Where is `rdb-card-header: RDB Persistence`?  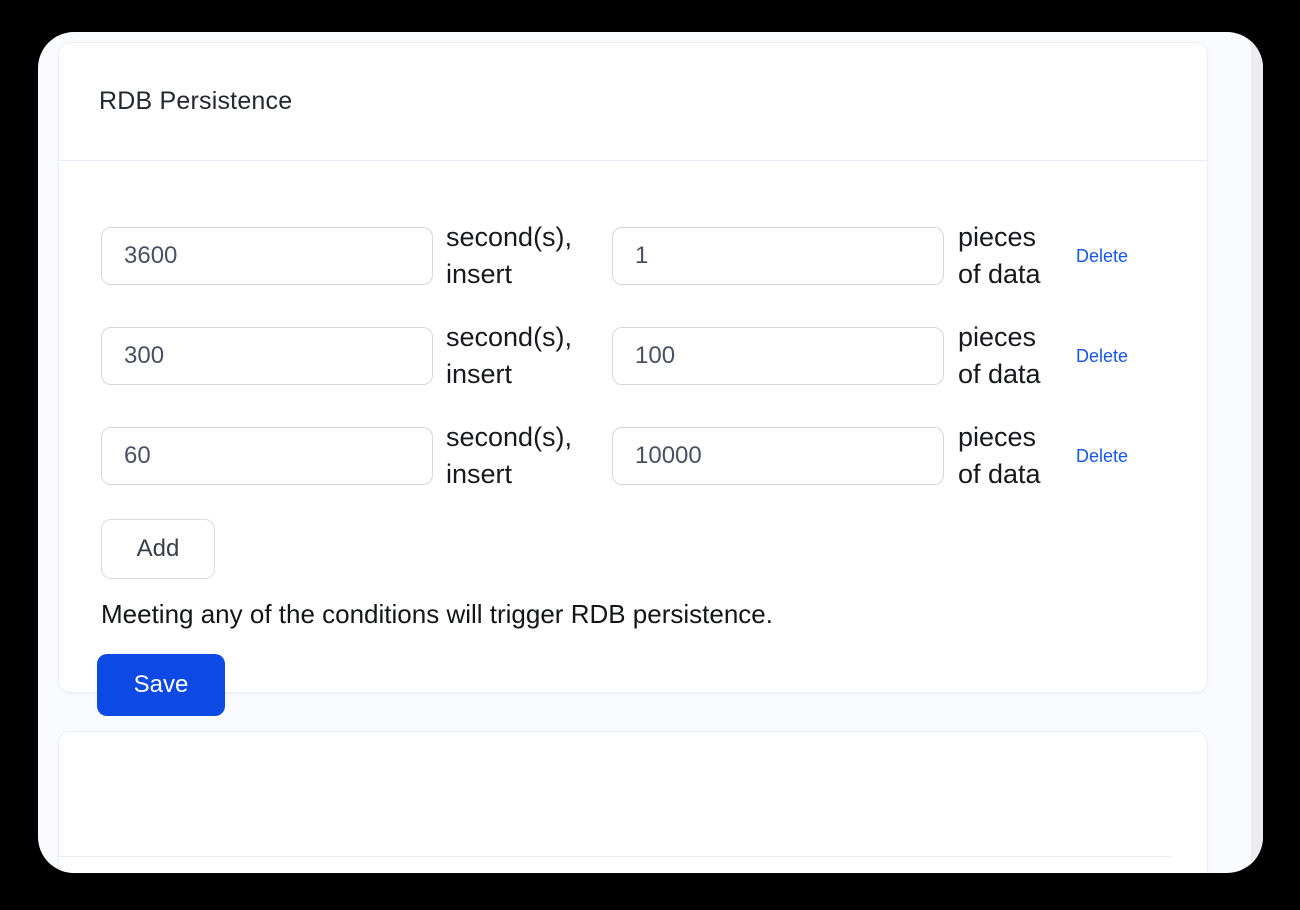 rdb-card-header: RDB Persistence is located at coordinates (633, 102).